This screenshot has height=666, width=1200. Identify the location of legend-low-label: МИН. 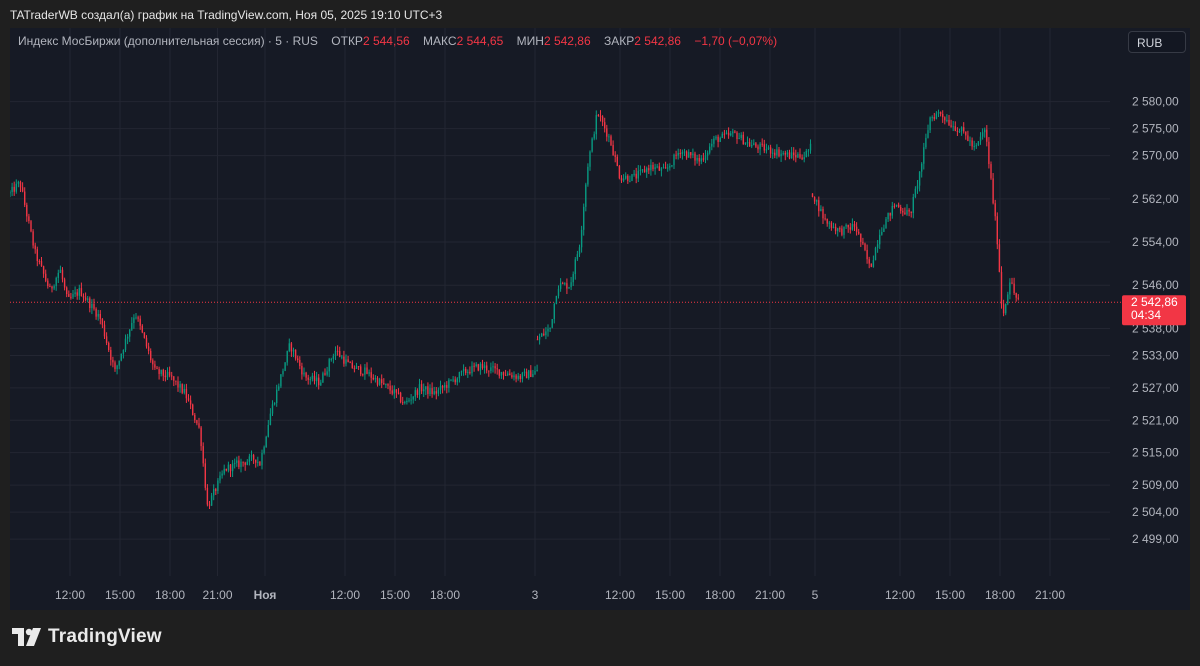
(530, 41).